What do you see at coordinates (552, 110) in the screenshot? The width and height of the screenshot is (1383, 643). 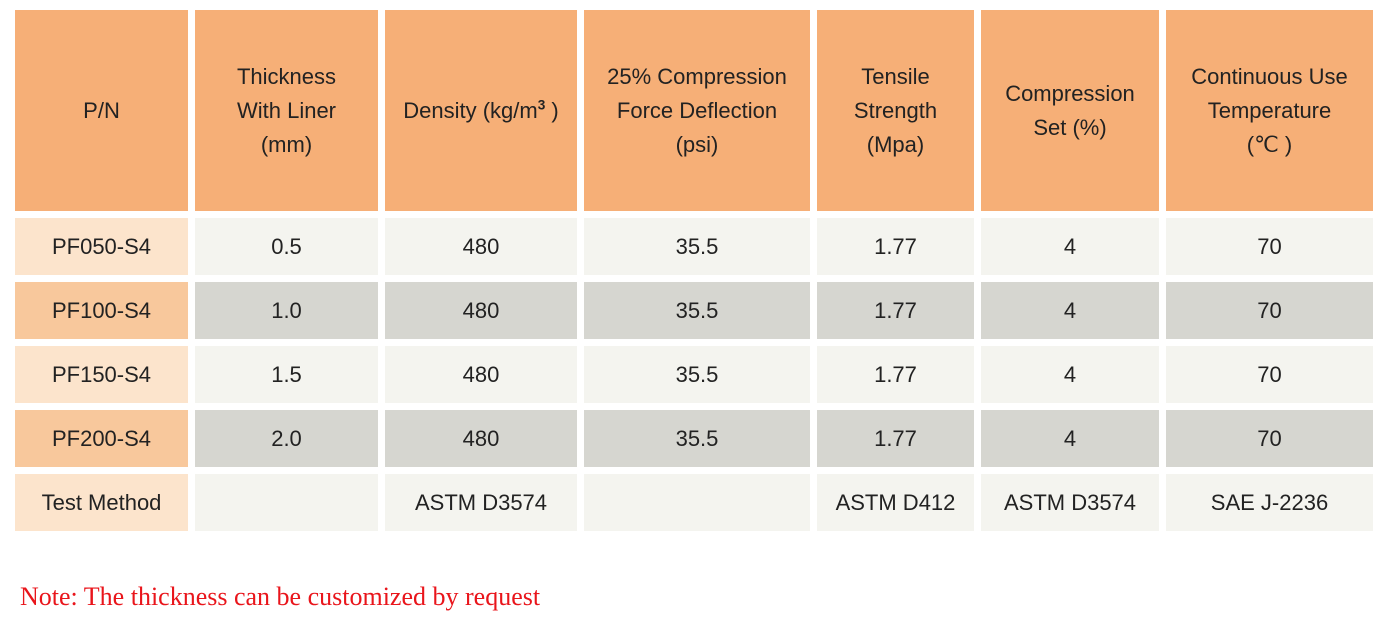 I see `density-label-suffix: )` at bounding box center [552, 110].